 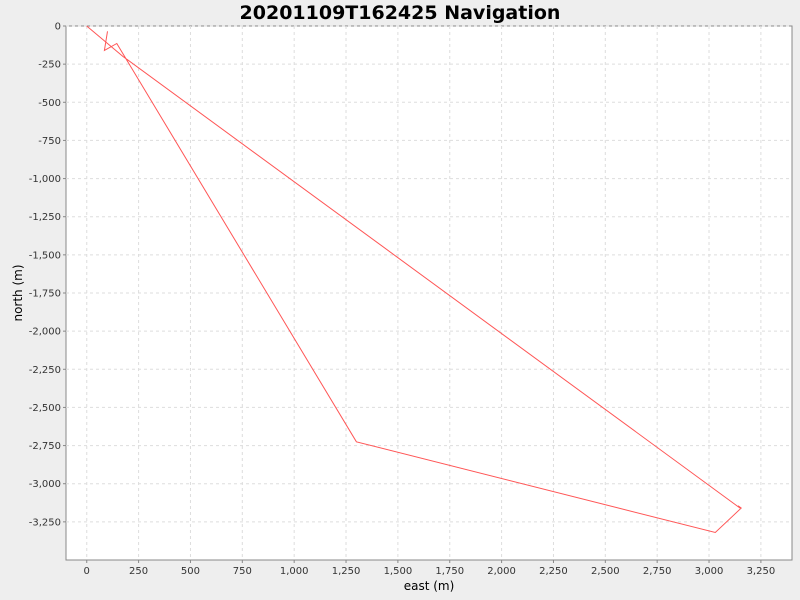 I want to click on x-axis-label: east (m), so click(x=429, y=586).